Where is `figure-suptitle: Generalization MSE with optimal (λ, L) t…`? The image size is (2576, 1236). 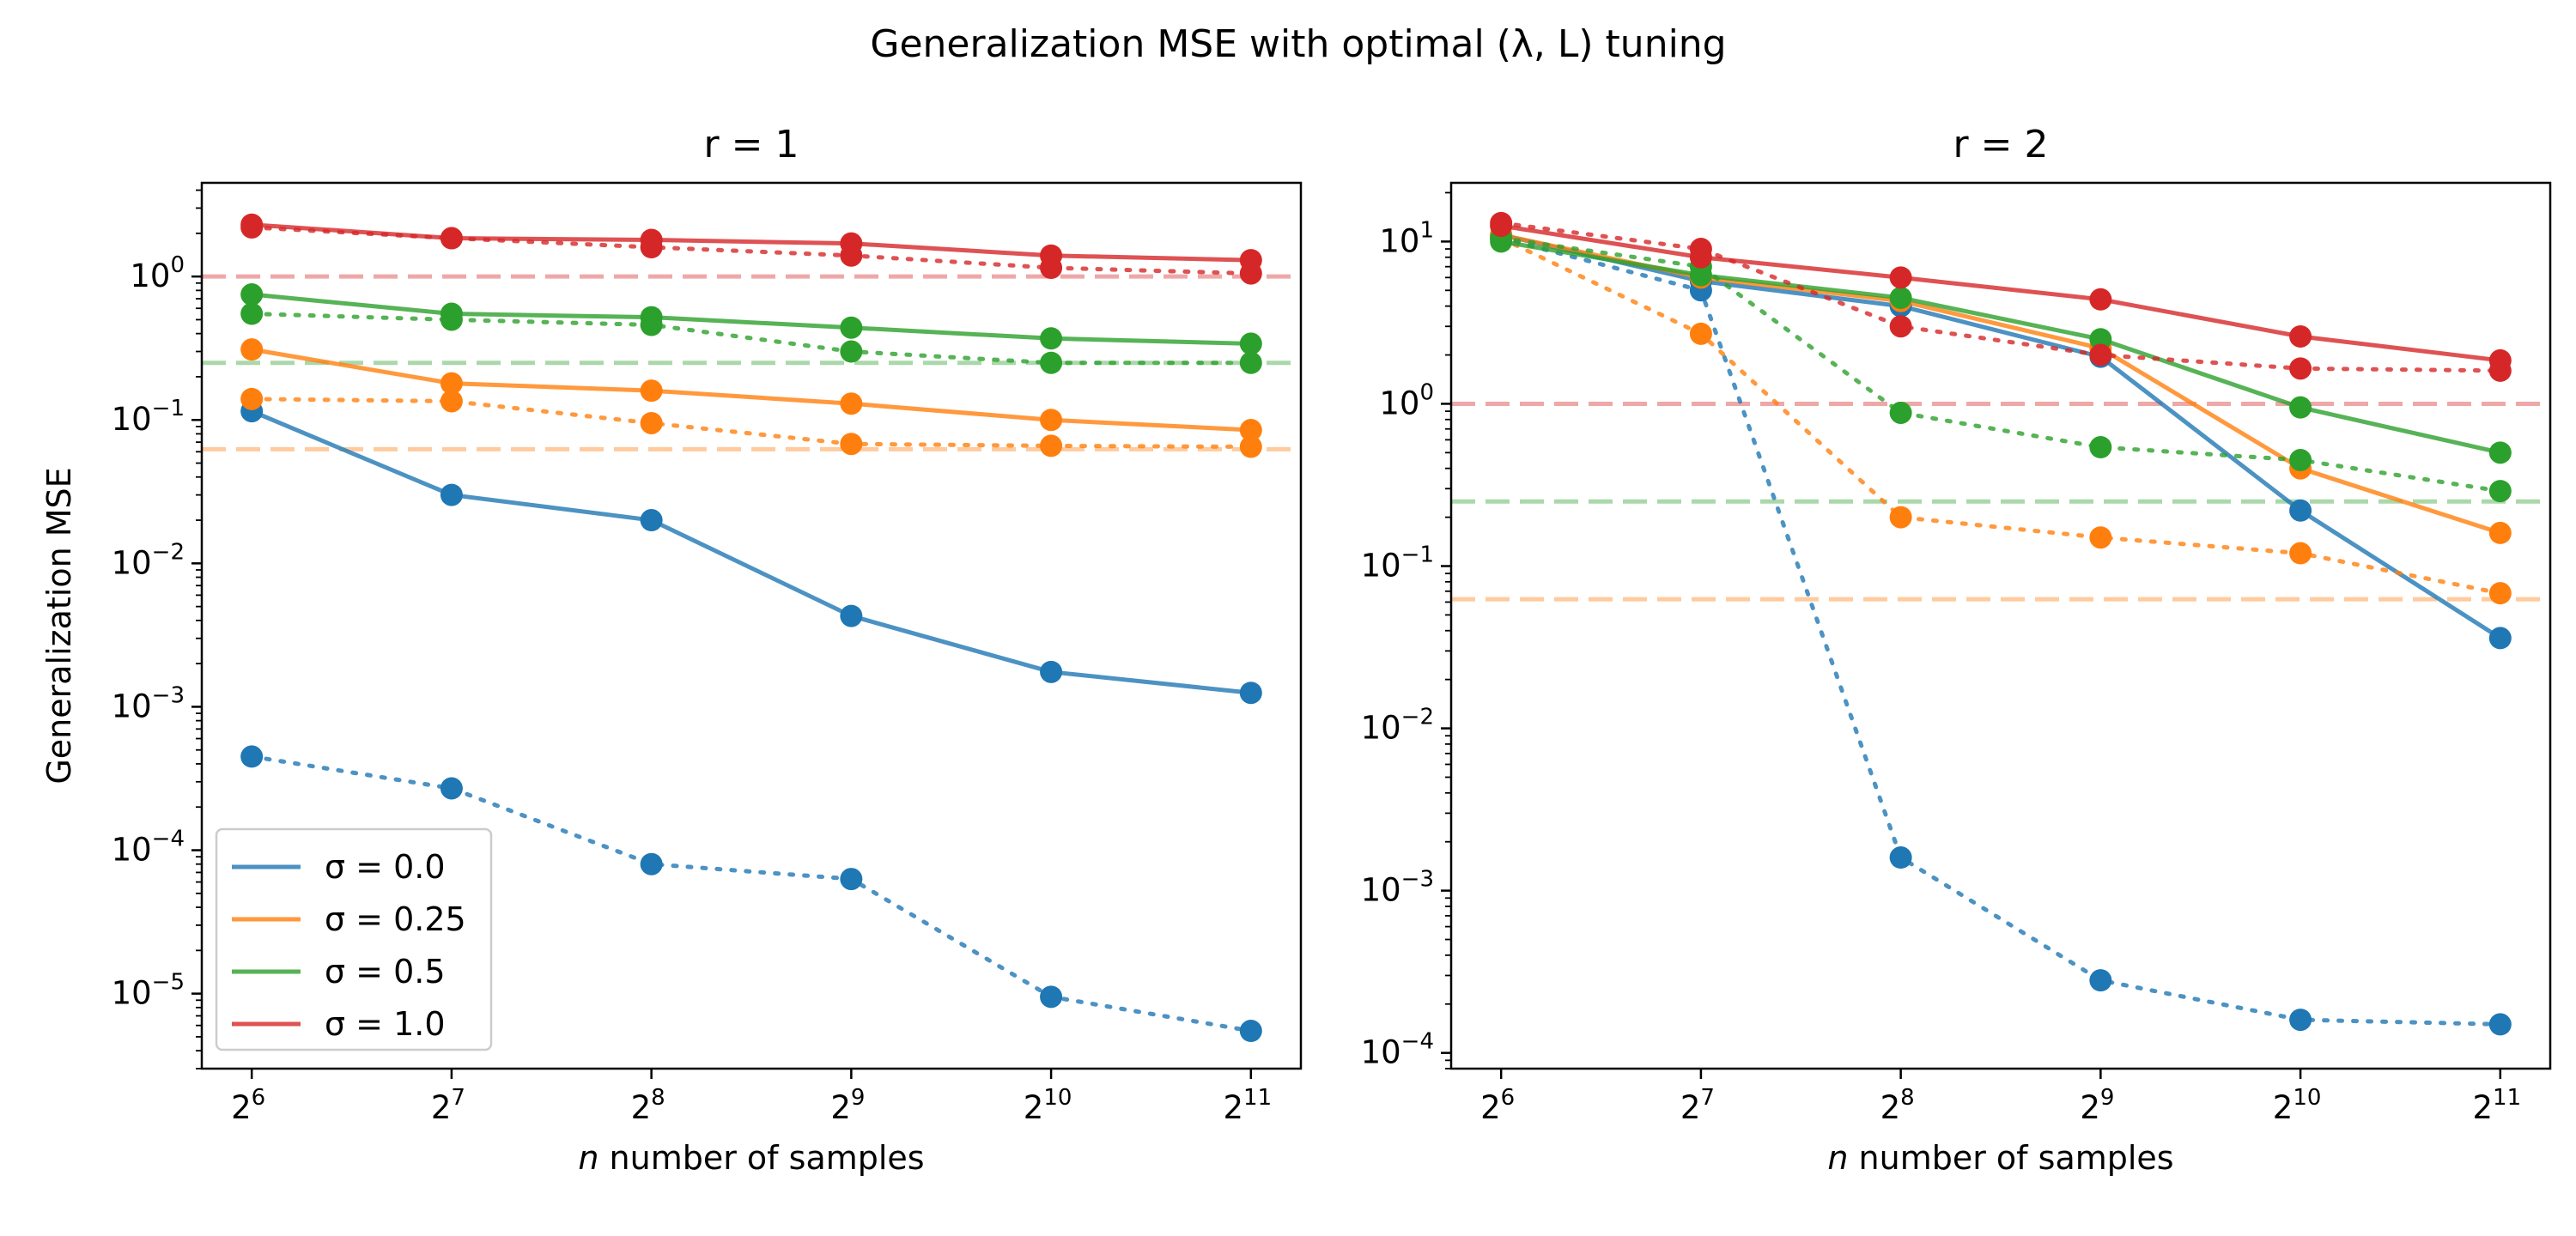 figure-suptitle: Generalization MSE with optimal (λ, L) t… is located at coordinates (1298, 44).